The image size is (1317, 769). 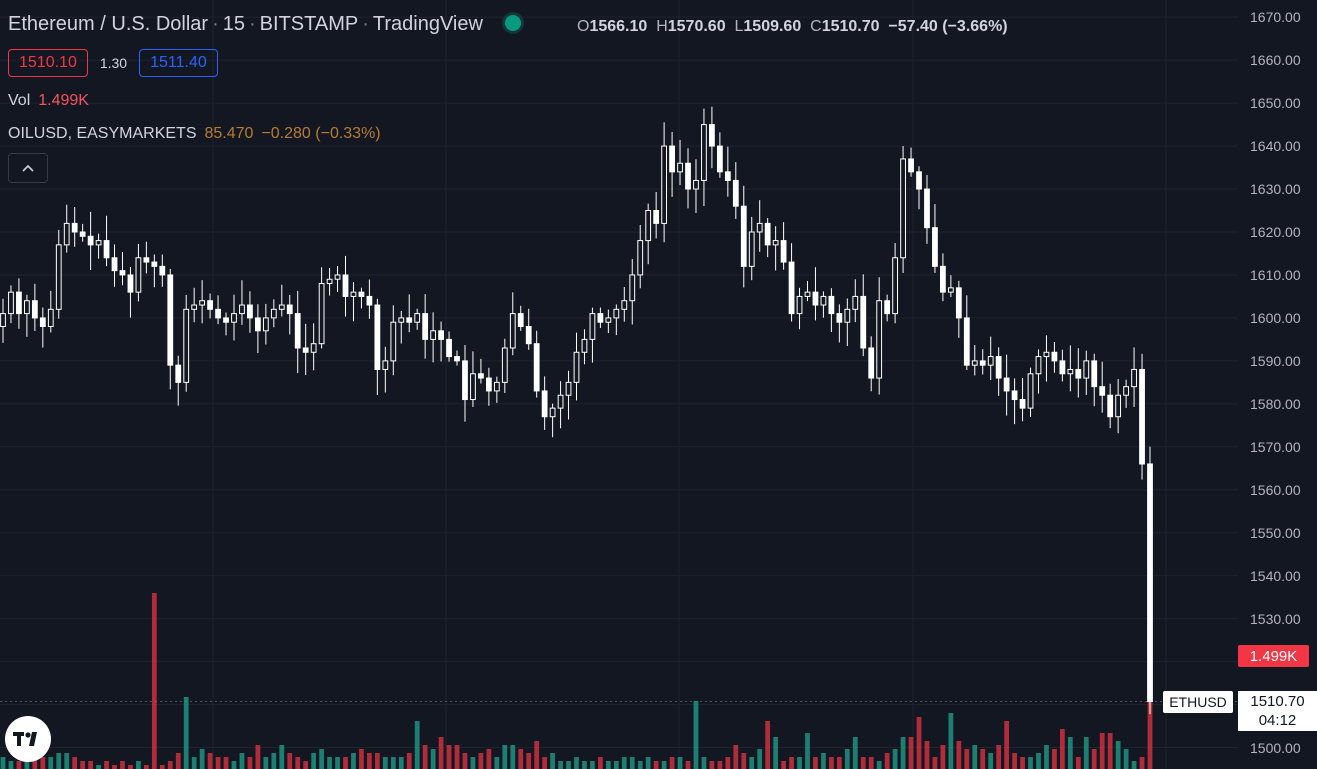 I want to click on buy-button: 1511.40, so click(x=178, y=63).